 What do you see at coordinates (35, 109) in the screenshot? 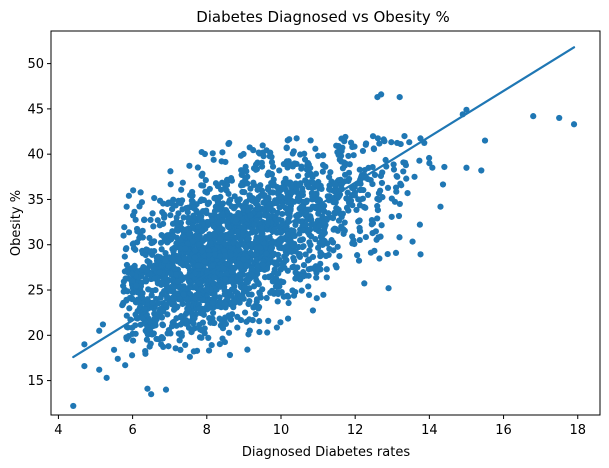
I see `y-tick-label: 45` at bounding box center [35, 109].